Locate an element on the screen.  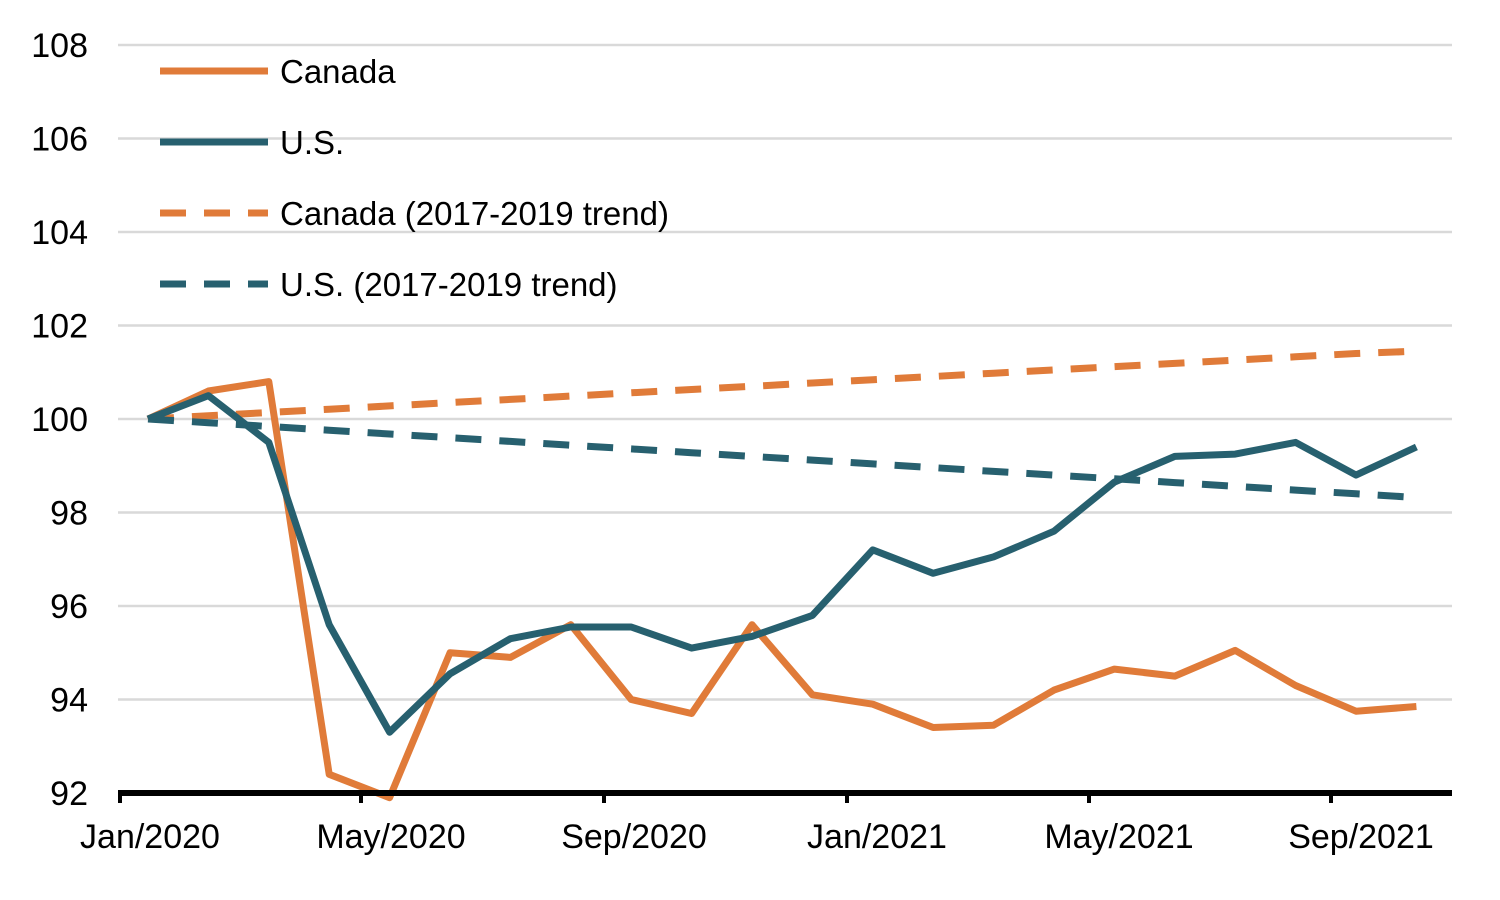
x-tick-label: Sep/2021 is located at coordinates (1361, 837).